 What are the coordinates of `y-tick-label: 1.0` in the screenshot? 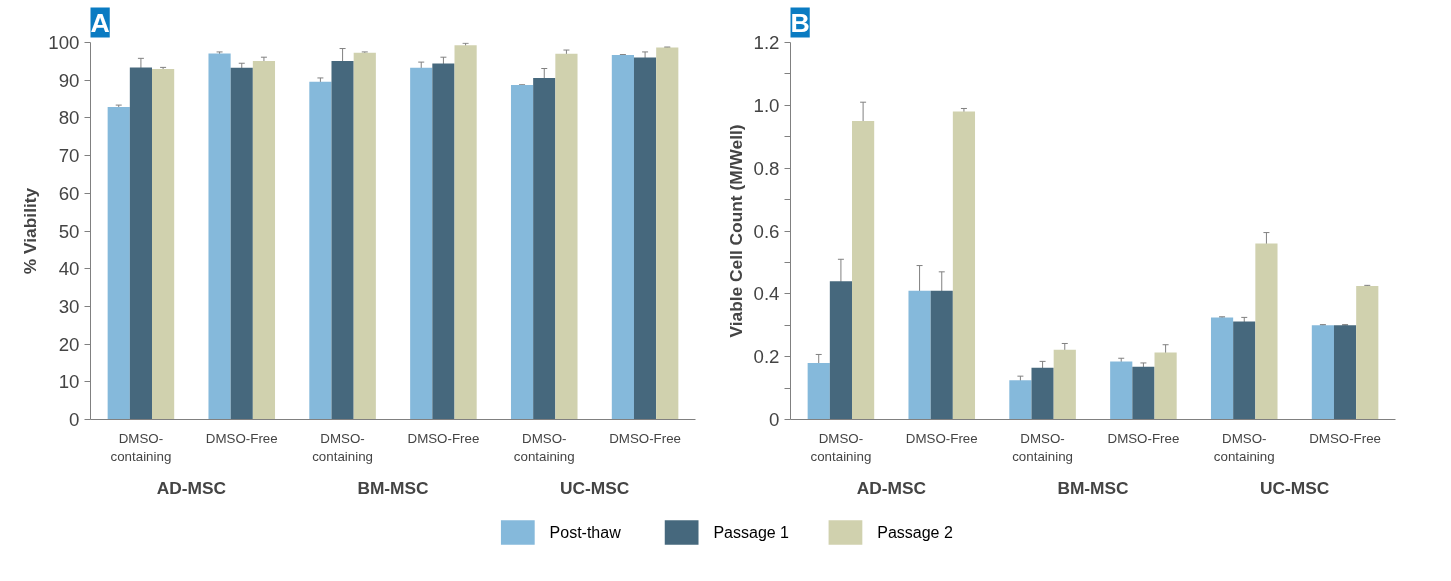 It's located at (766, 105).